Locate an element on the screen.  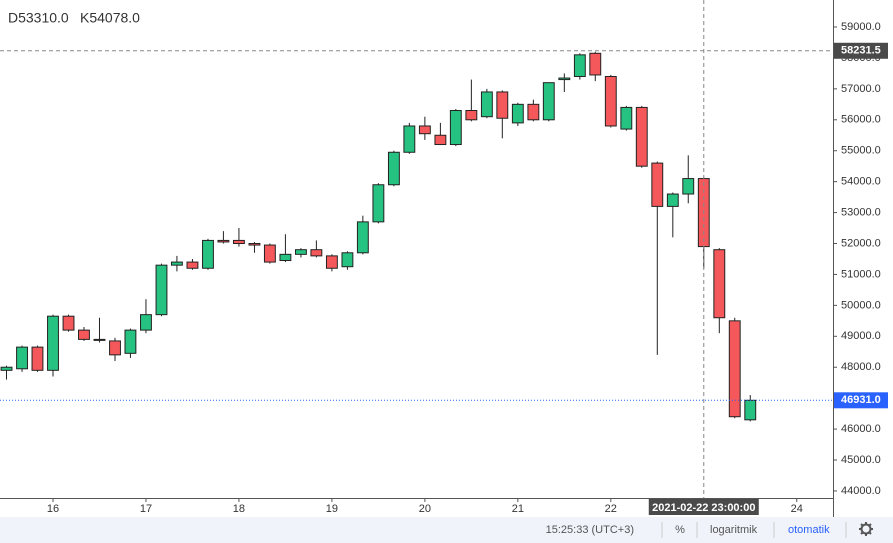
x-tick-label: 16 is located at coordinates (53, 509).